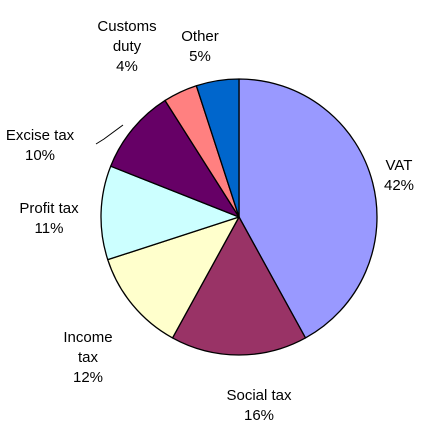  Describe the element at coordinates (88, 377) in the screenshot. I see `slice-percent-label: 12%` at that location.